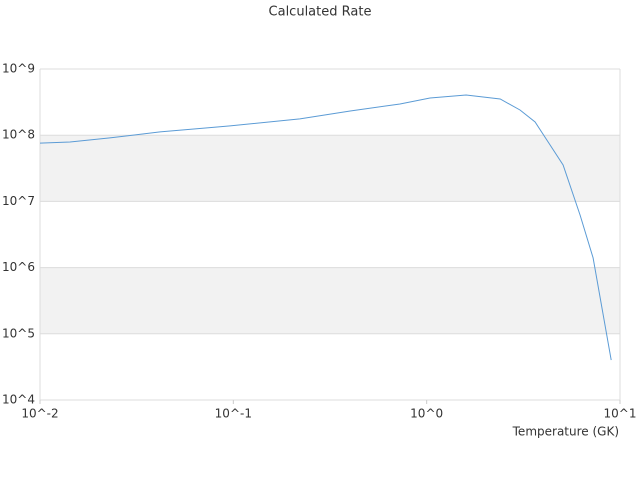 Image resolution: width=640 pixels, height=480 pixels. What do you see at coordinates (18, 135) in the screenshot?
I see `y-tick-label: 10^8` at bounding box center [18, 135].